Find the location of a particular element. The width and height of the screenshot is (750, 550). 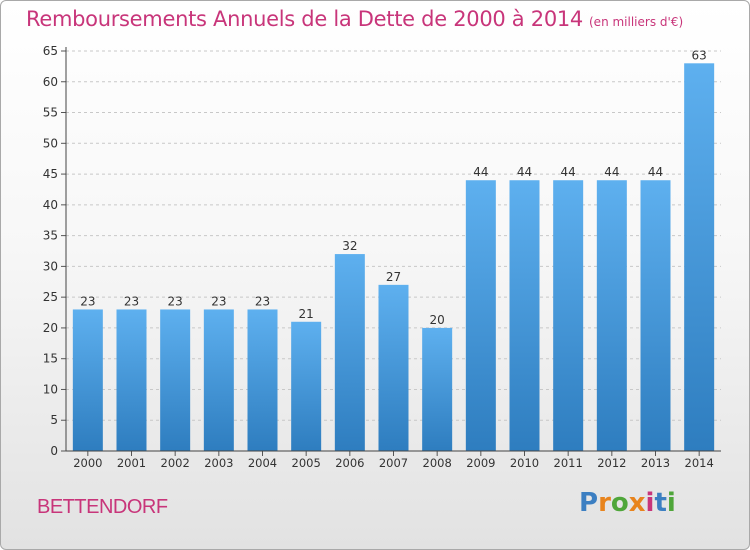

value-label: 63 is located at coordinates (699, 55).